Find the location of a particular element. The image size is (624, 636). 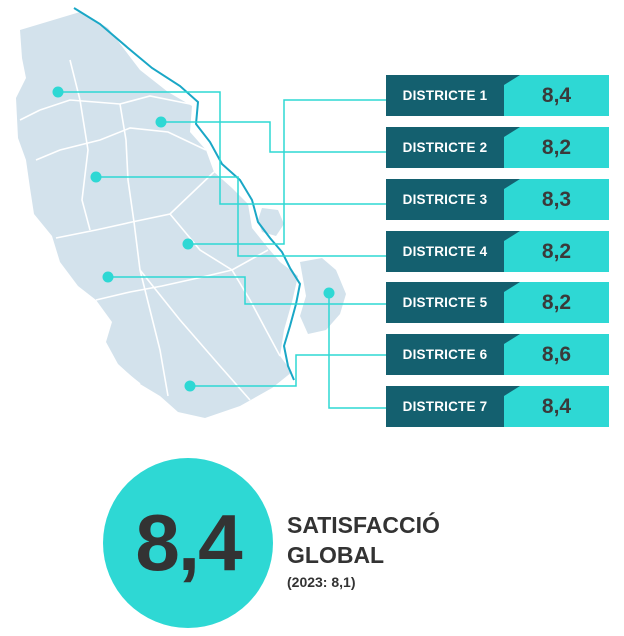

islet is located at coordinates (271, 222).